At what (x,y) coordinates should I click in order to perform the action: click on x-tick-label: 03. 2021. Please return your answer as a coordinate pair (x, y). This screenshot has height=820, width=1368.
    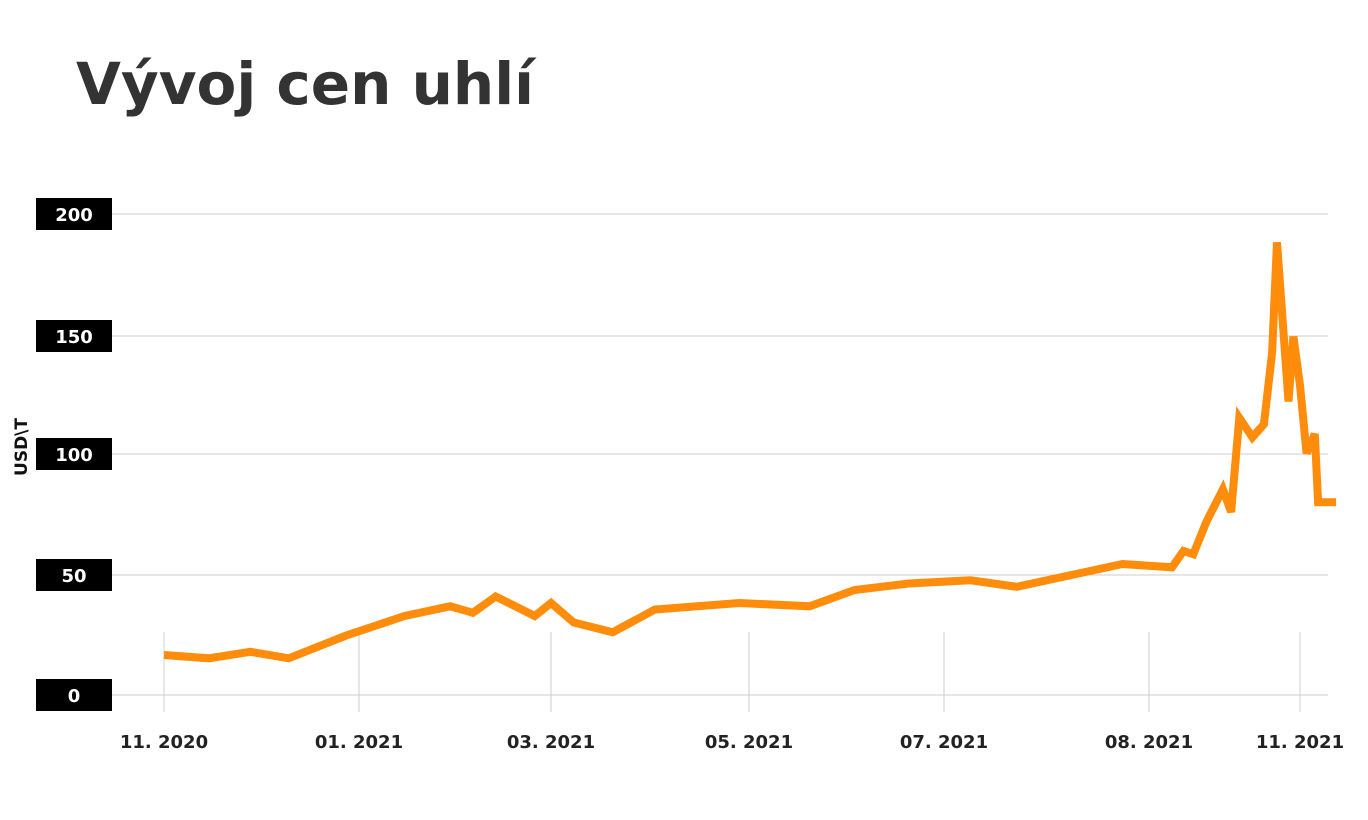
    Looking at the image, I should click on (551, 742).